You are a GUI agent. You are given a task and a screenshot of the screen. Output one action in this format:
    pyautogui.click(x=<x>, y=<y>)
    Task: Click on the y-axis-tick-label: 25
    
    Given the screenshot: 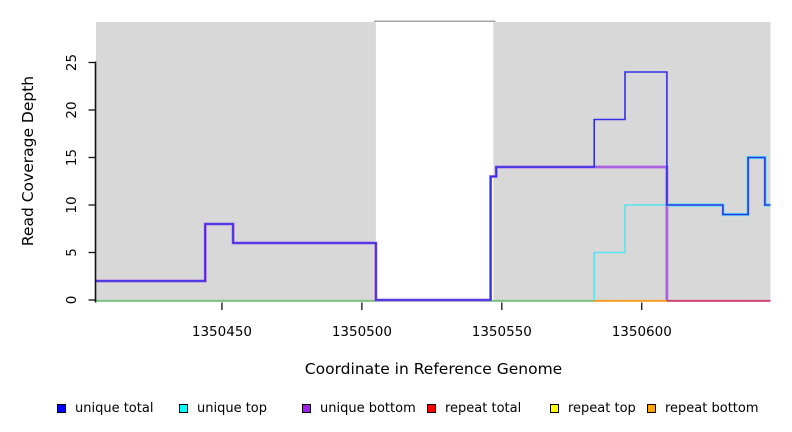 What is the action you would take?
    pyautogui.click(x=72, y=62)
    